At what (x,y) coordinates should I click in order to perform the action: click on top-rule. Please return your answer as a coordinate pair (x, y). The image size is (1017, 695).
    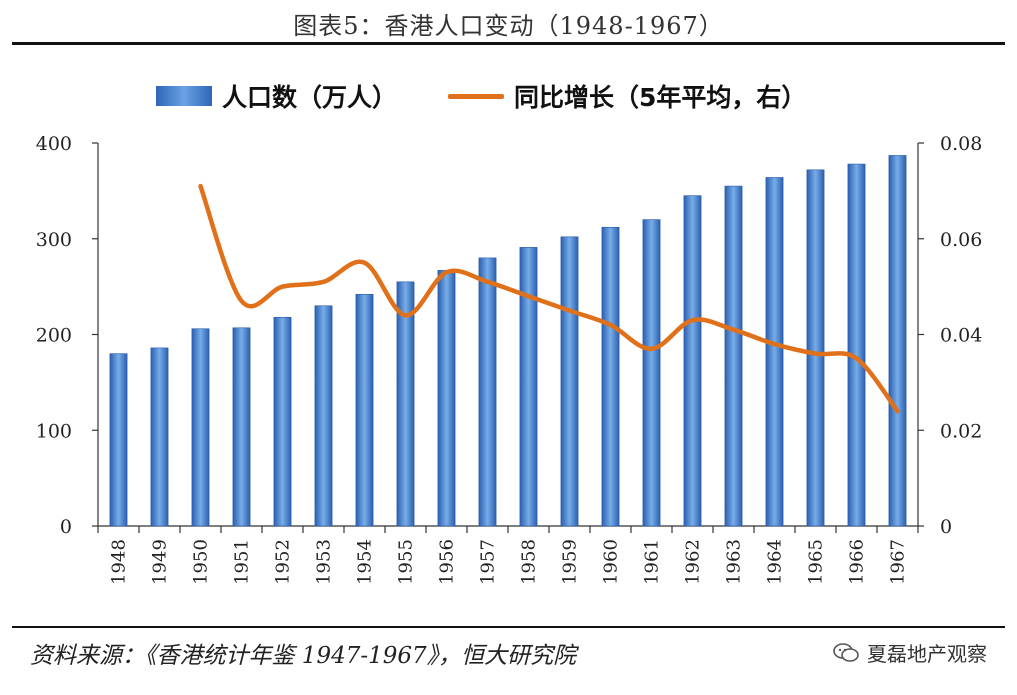
    Looking at the image, I should click on (508, 43).